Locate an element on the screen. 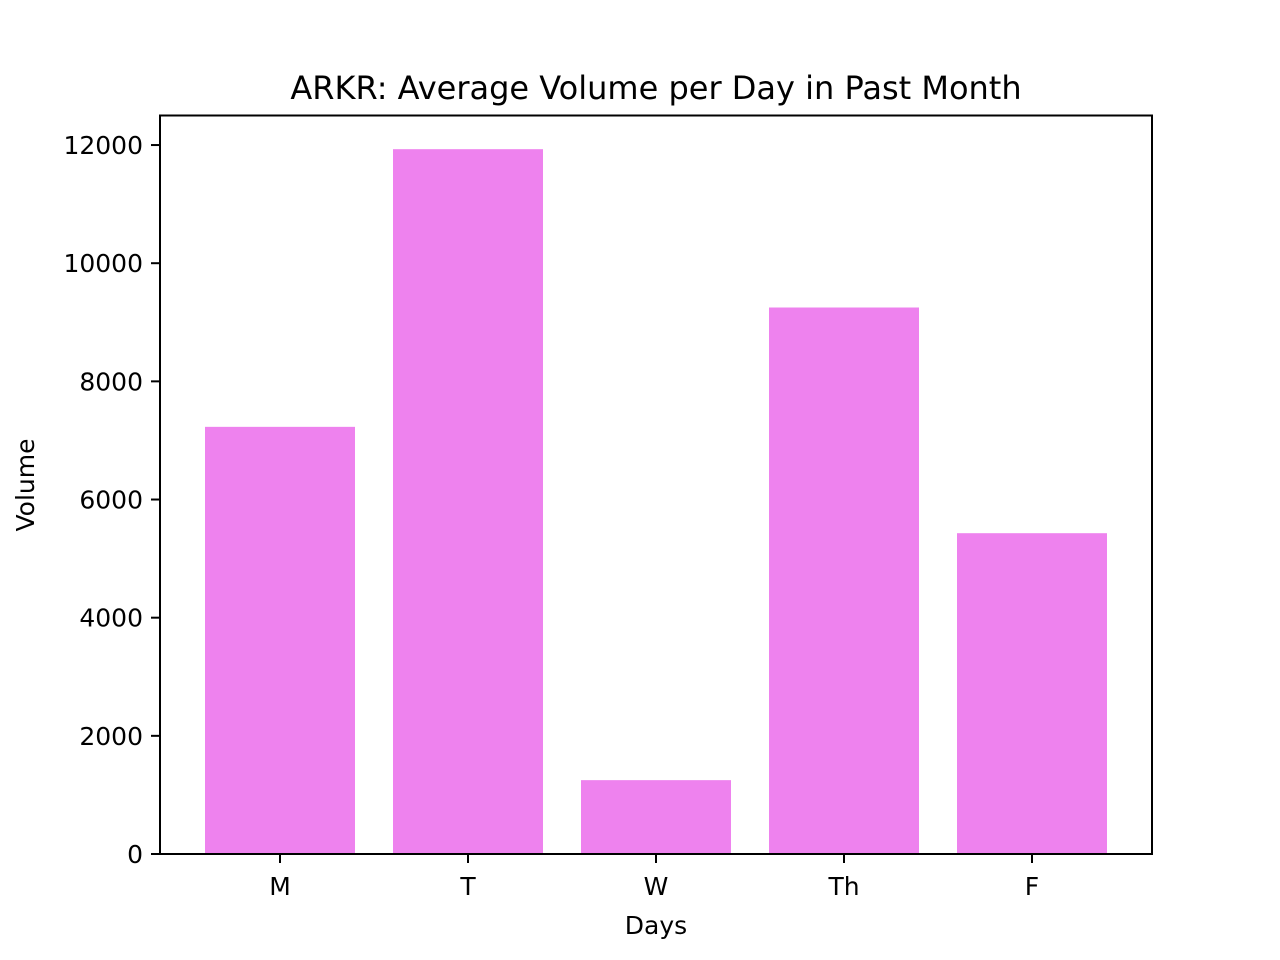  y-tick-label: 0 is located at coordinates (135, 854).